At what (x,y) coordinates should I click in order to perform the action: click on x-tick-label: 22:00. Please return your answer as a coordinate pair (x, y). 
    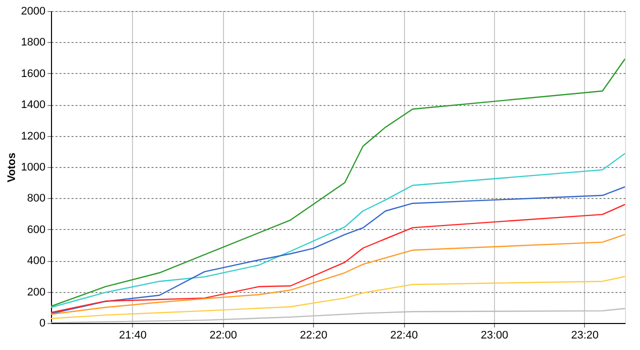
    Looking at the image, I should click on (223, 336).